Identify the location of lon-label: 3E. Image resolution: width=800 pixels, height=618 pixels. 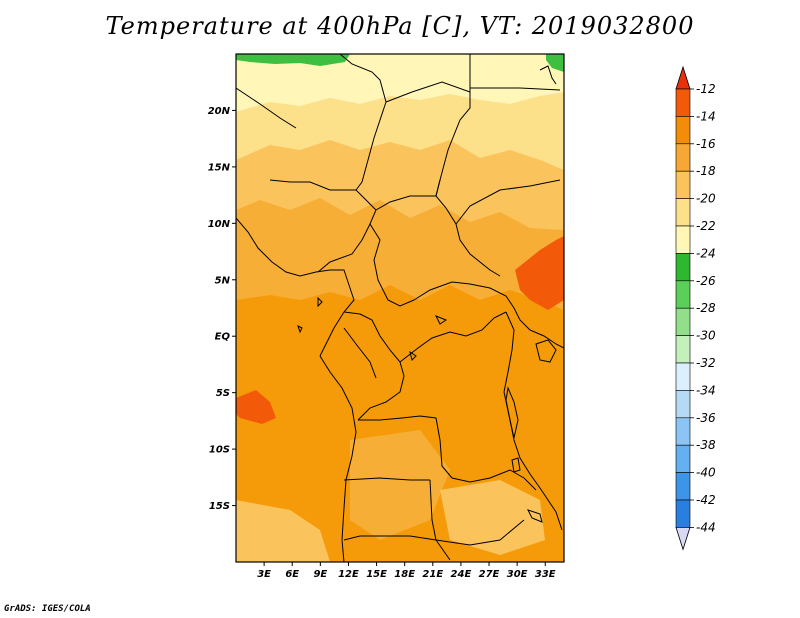
(264, 574).